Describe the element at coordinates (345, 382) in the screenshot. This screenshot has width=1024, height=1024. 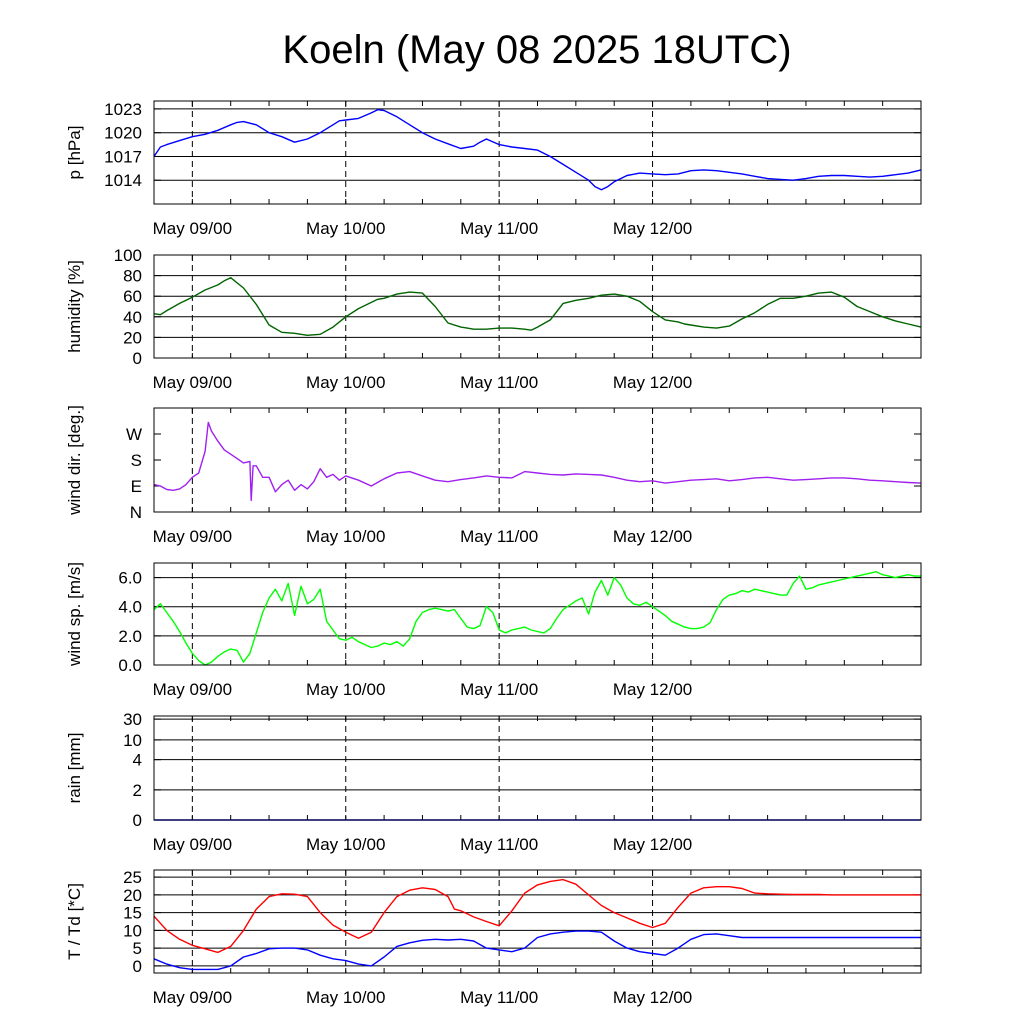
I see `humidity-x-tick-label: May 10/00` at that location.